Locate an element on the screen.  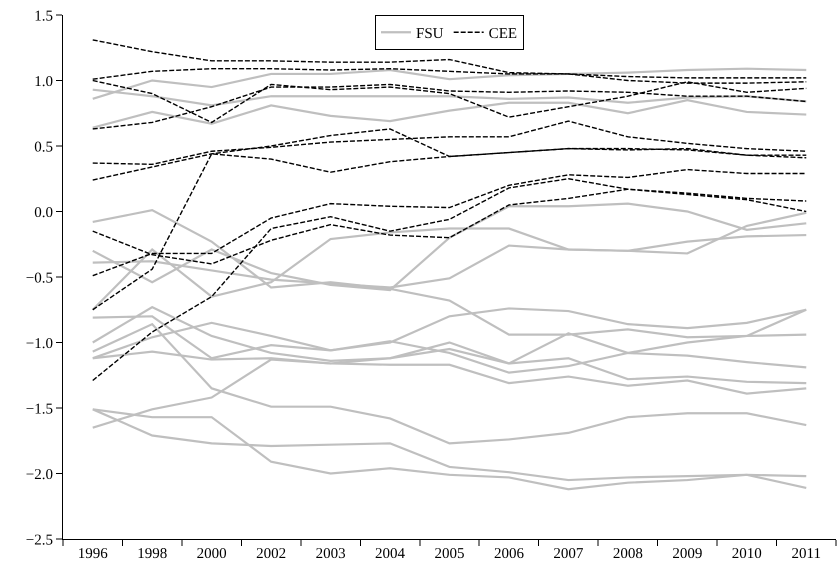
y-tick-label: −1.5 is located at coordinates (39, 409).